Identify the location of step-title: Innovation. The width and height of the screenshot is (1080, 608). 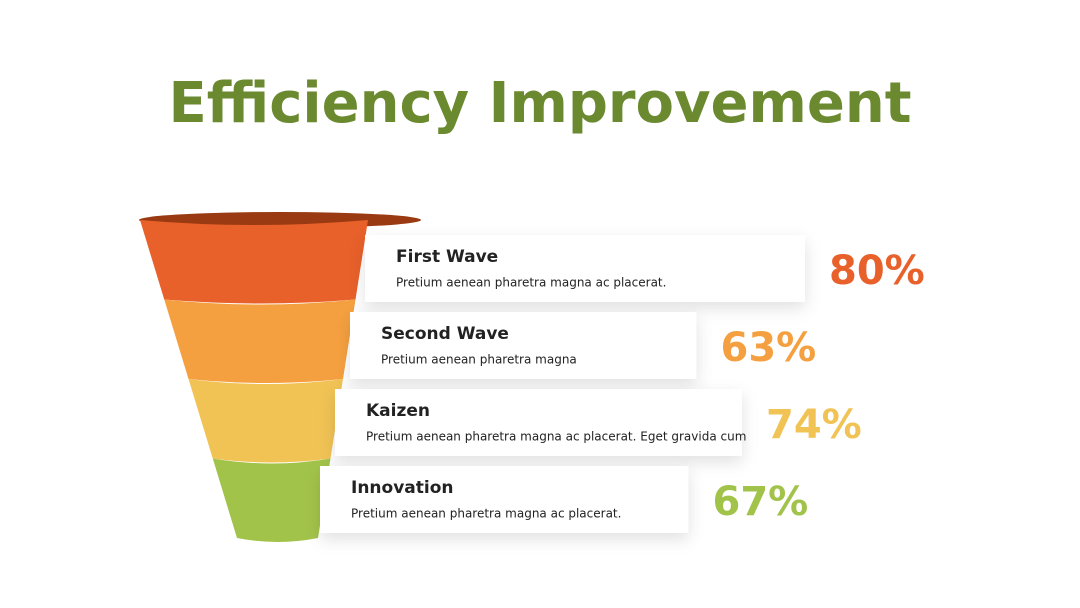
(402, 488).